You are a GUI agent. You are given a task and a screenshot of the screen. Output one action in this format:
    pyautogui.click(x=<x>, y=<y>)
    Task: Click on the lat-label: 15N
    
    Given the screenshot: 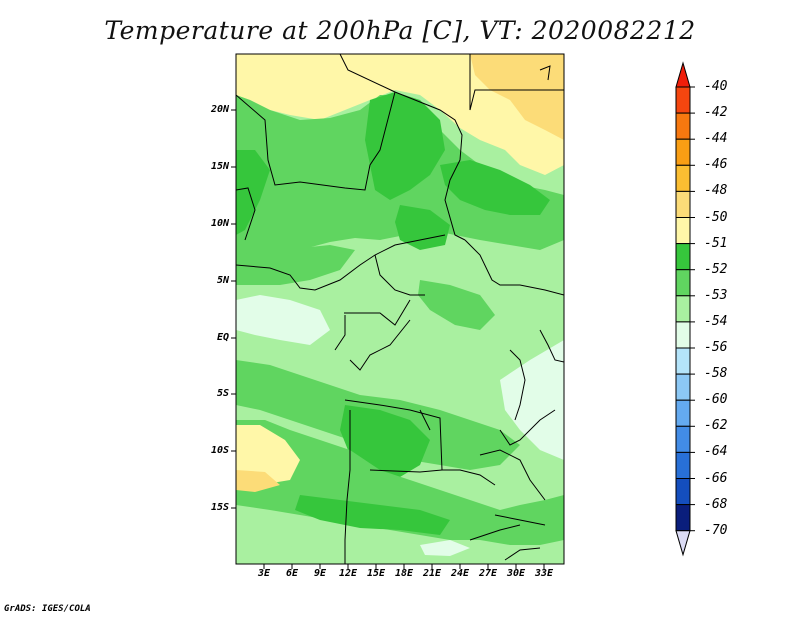 What is the action you would take?
    pyautogui.click(x=219, y=166)
    